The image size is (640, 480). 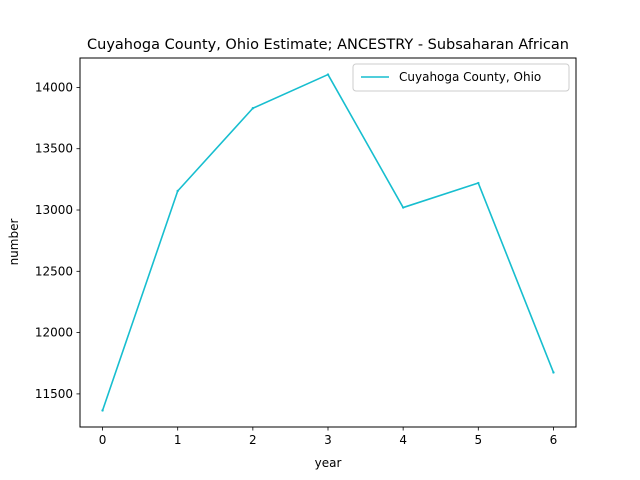 I want to click on x-tick-label: 2, so click(x=253, y=440).